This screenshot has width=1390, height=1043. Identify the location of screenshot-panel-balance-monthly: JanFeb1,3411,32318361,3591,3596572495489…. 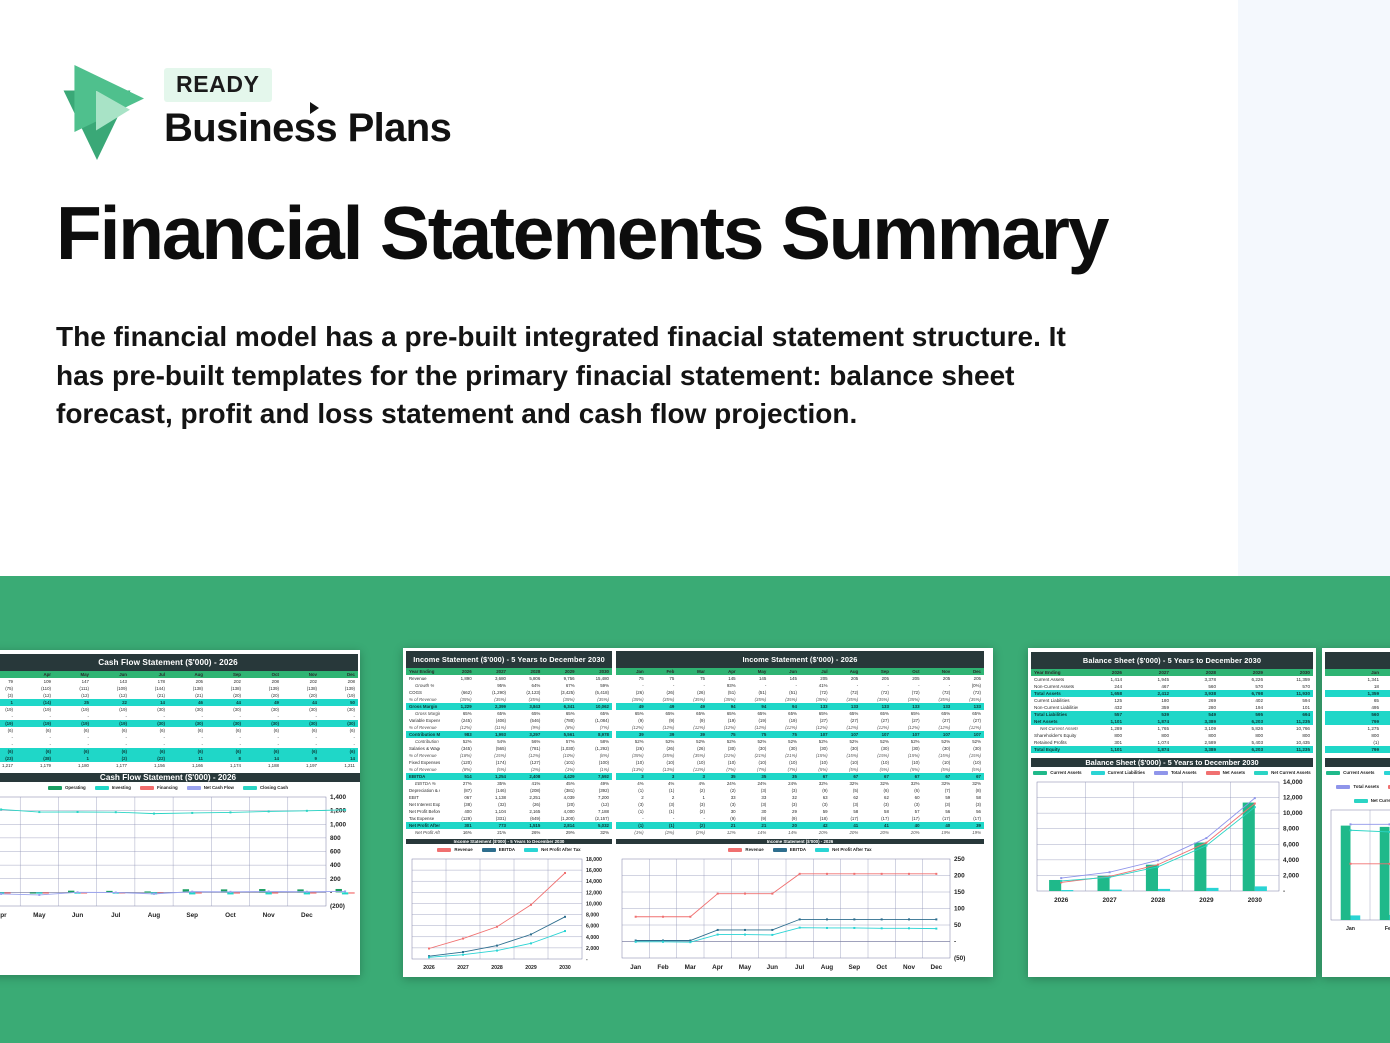
(1356, 812).